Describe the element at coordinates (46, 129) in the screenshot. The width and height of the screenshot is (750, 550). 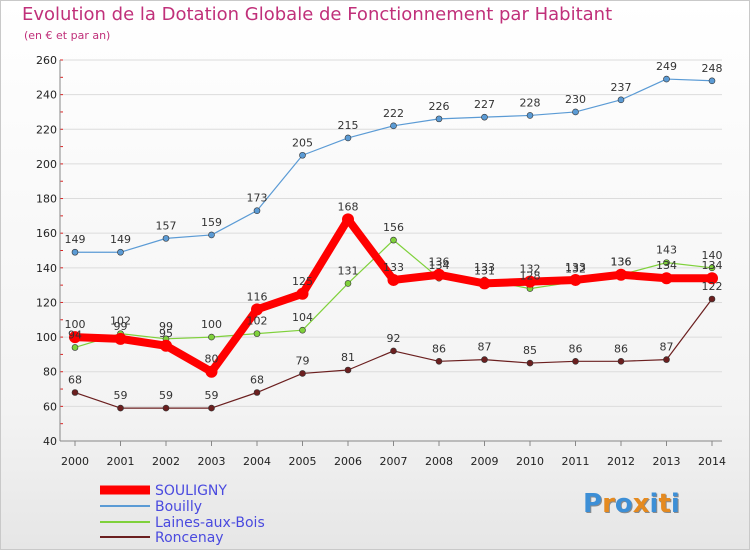
I see `y-tick-label: 220` at that location.